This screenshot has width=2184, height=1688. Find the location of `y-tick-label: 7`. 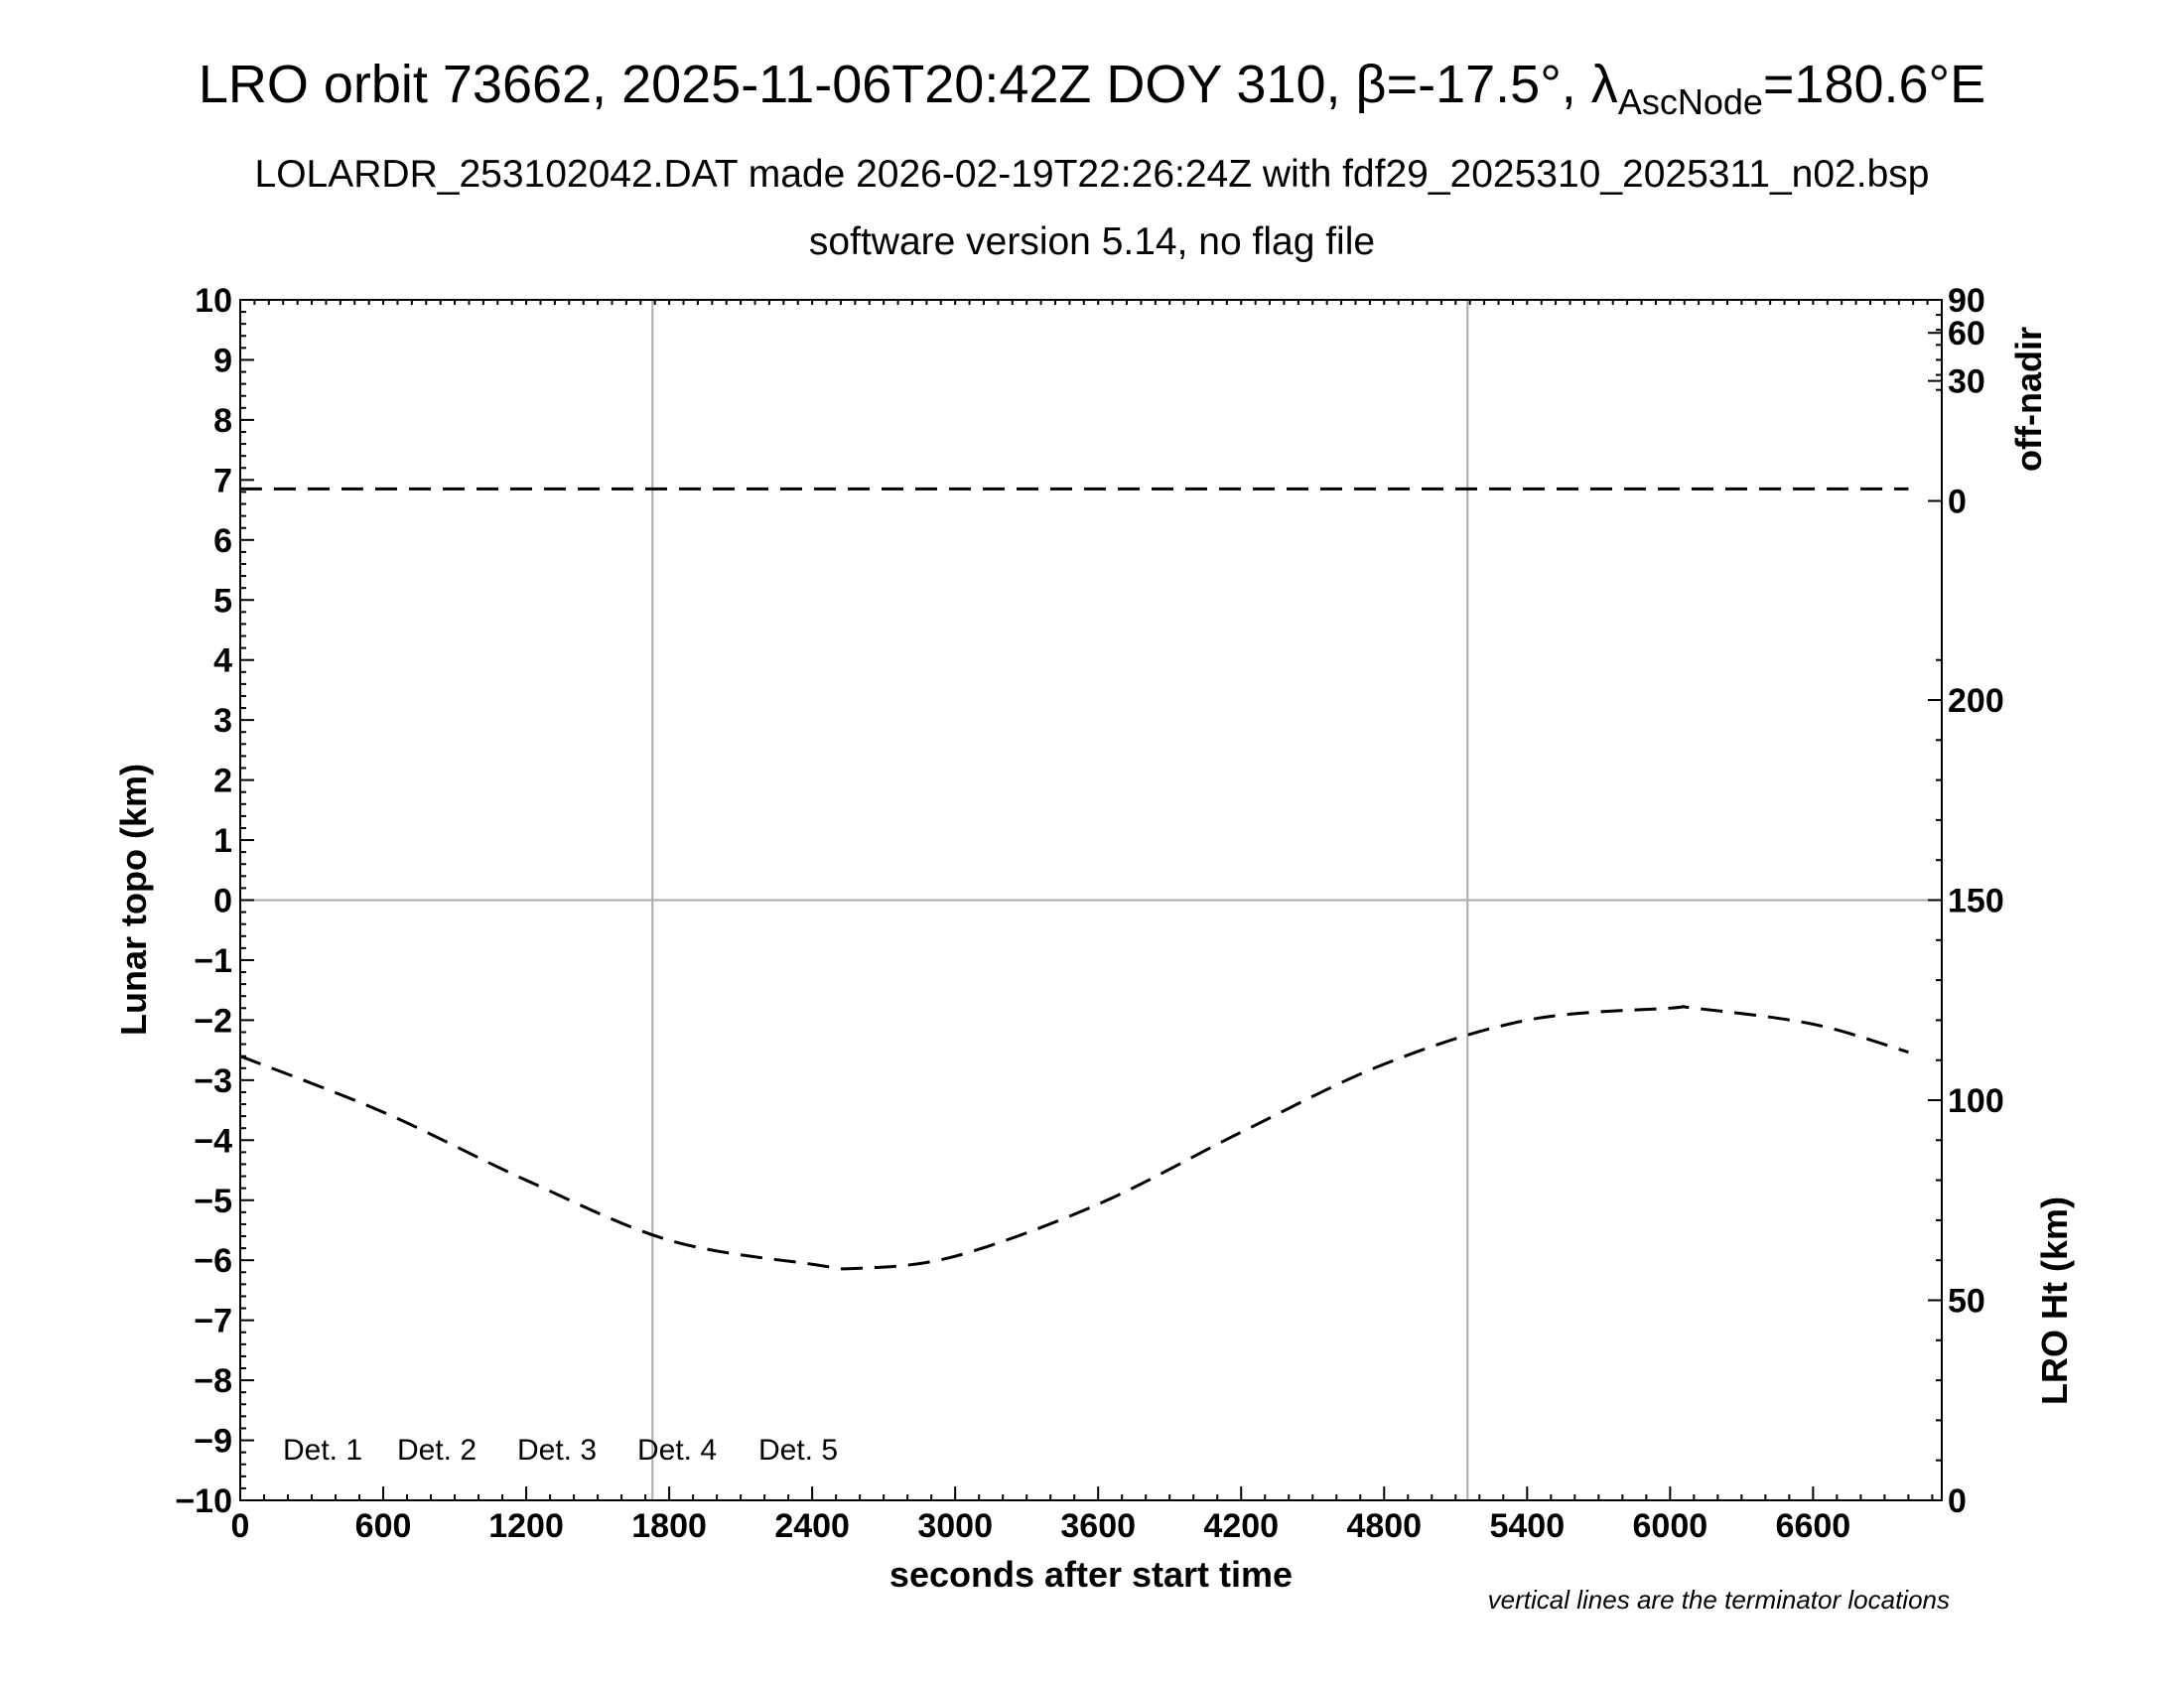

y-tick-label: 7 is located at coordinates (222, 480).